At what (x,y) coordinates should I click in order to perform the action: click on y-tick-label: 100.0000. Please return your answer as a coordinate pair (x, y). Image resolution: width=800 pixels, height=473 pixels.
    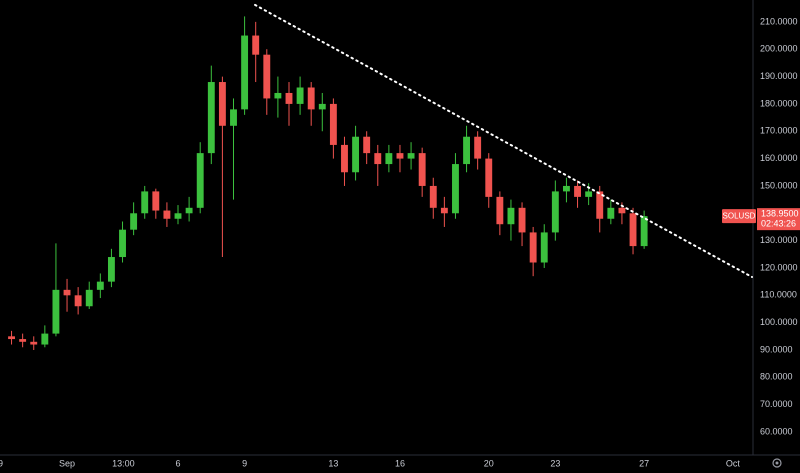
    Looking at the image, I should click on (779, 322).